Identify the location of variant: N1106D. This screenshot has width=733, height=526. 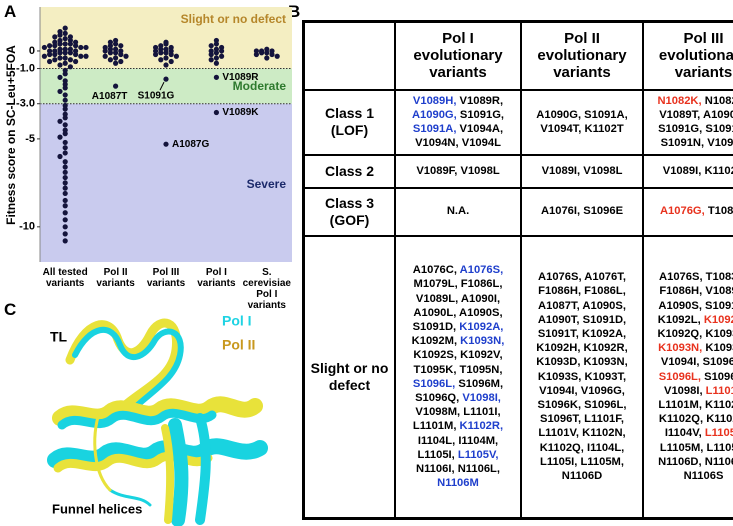
(582, 476).